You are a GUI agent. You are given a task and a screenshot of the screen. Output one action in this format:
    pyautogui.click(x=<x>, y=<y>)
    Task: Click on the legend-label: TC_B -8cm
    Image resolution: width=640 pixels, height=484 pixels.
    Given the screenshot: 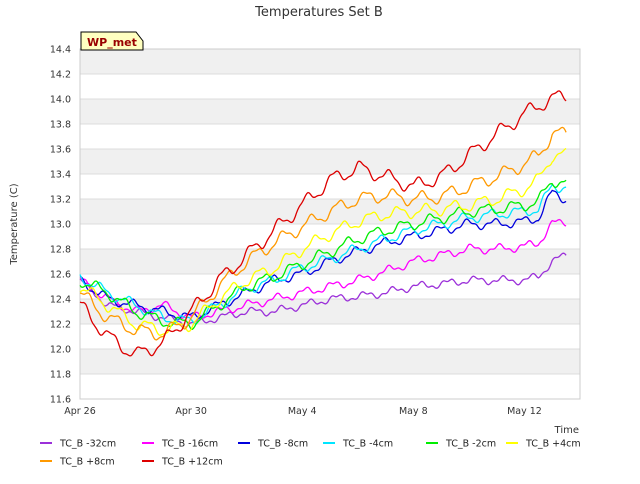 What is the action you would take?
    pyautogui.click(x=282, y=444)
    